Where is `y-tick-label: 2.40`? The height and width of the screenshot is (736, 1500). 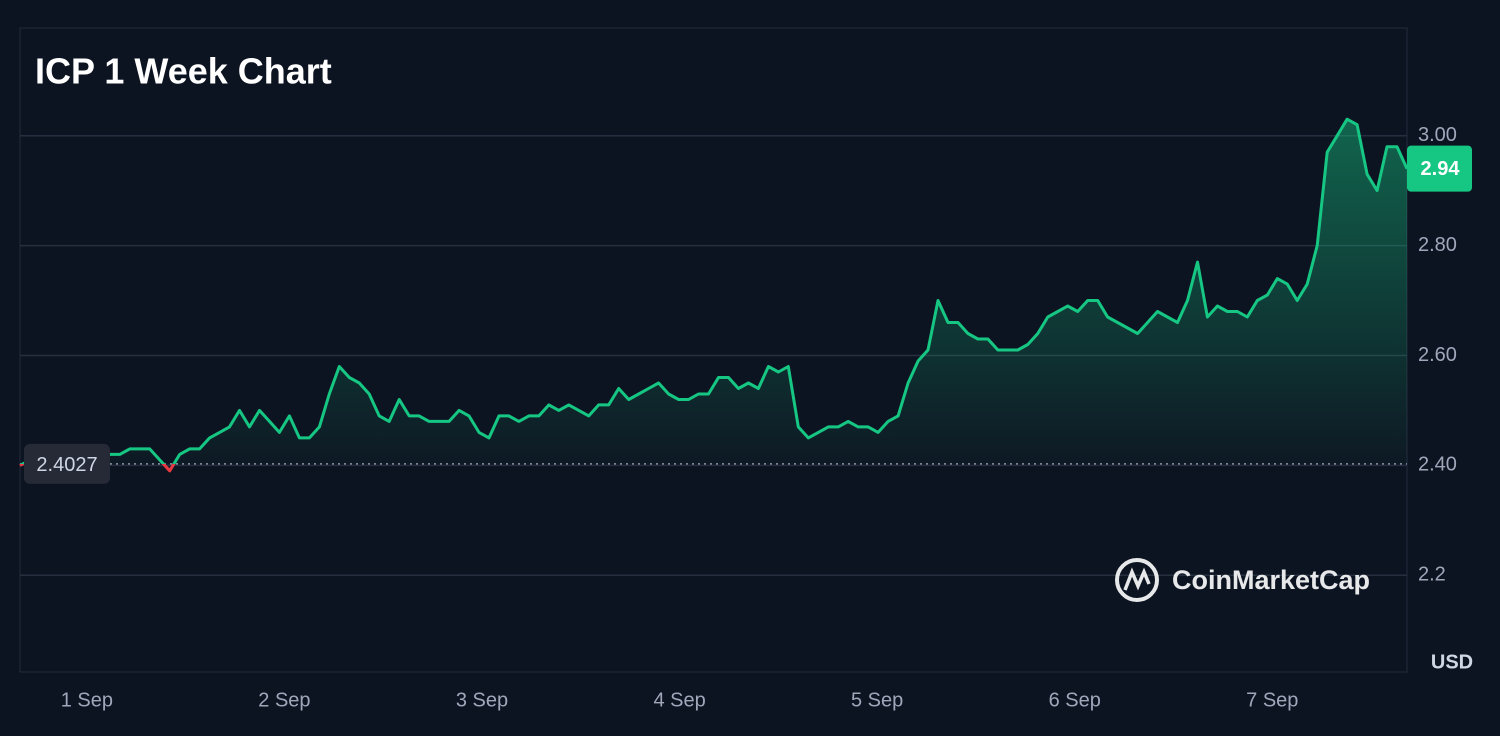
y-tick-label: 2.40 is located at coordinates (1437, 465).